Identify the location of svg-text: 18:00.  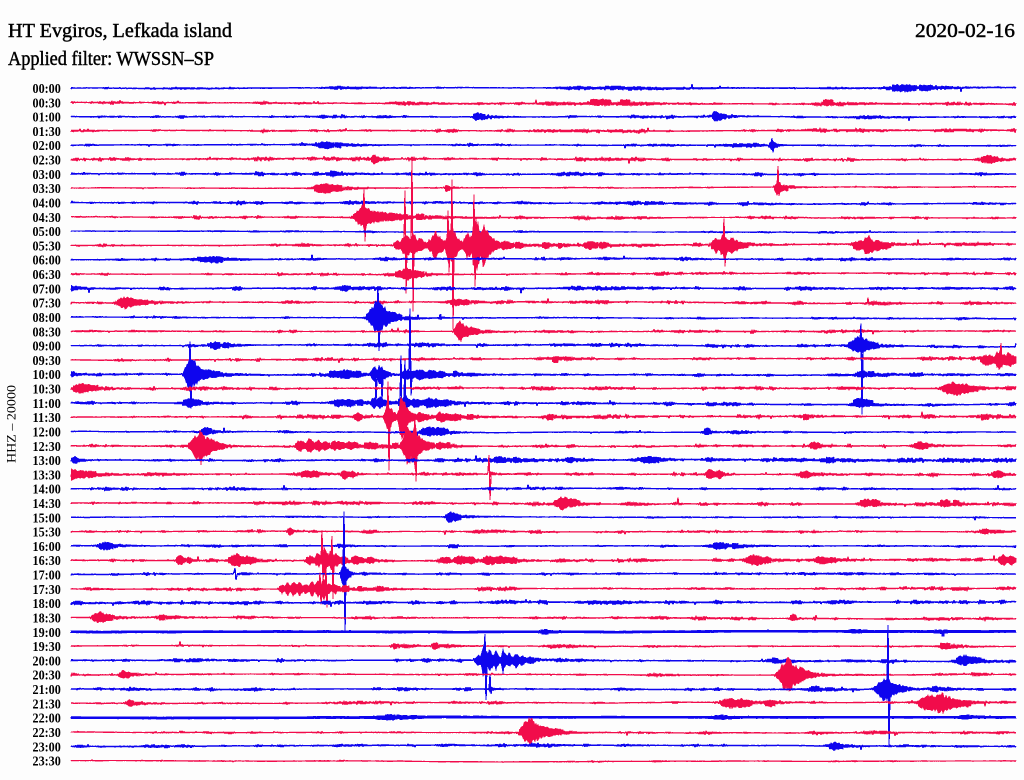
(47, 604).